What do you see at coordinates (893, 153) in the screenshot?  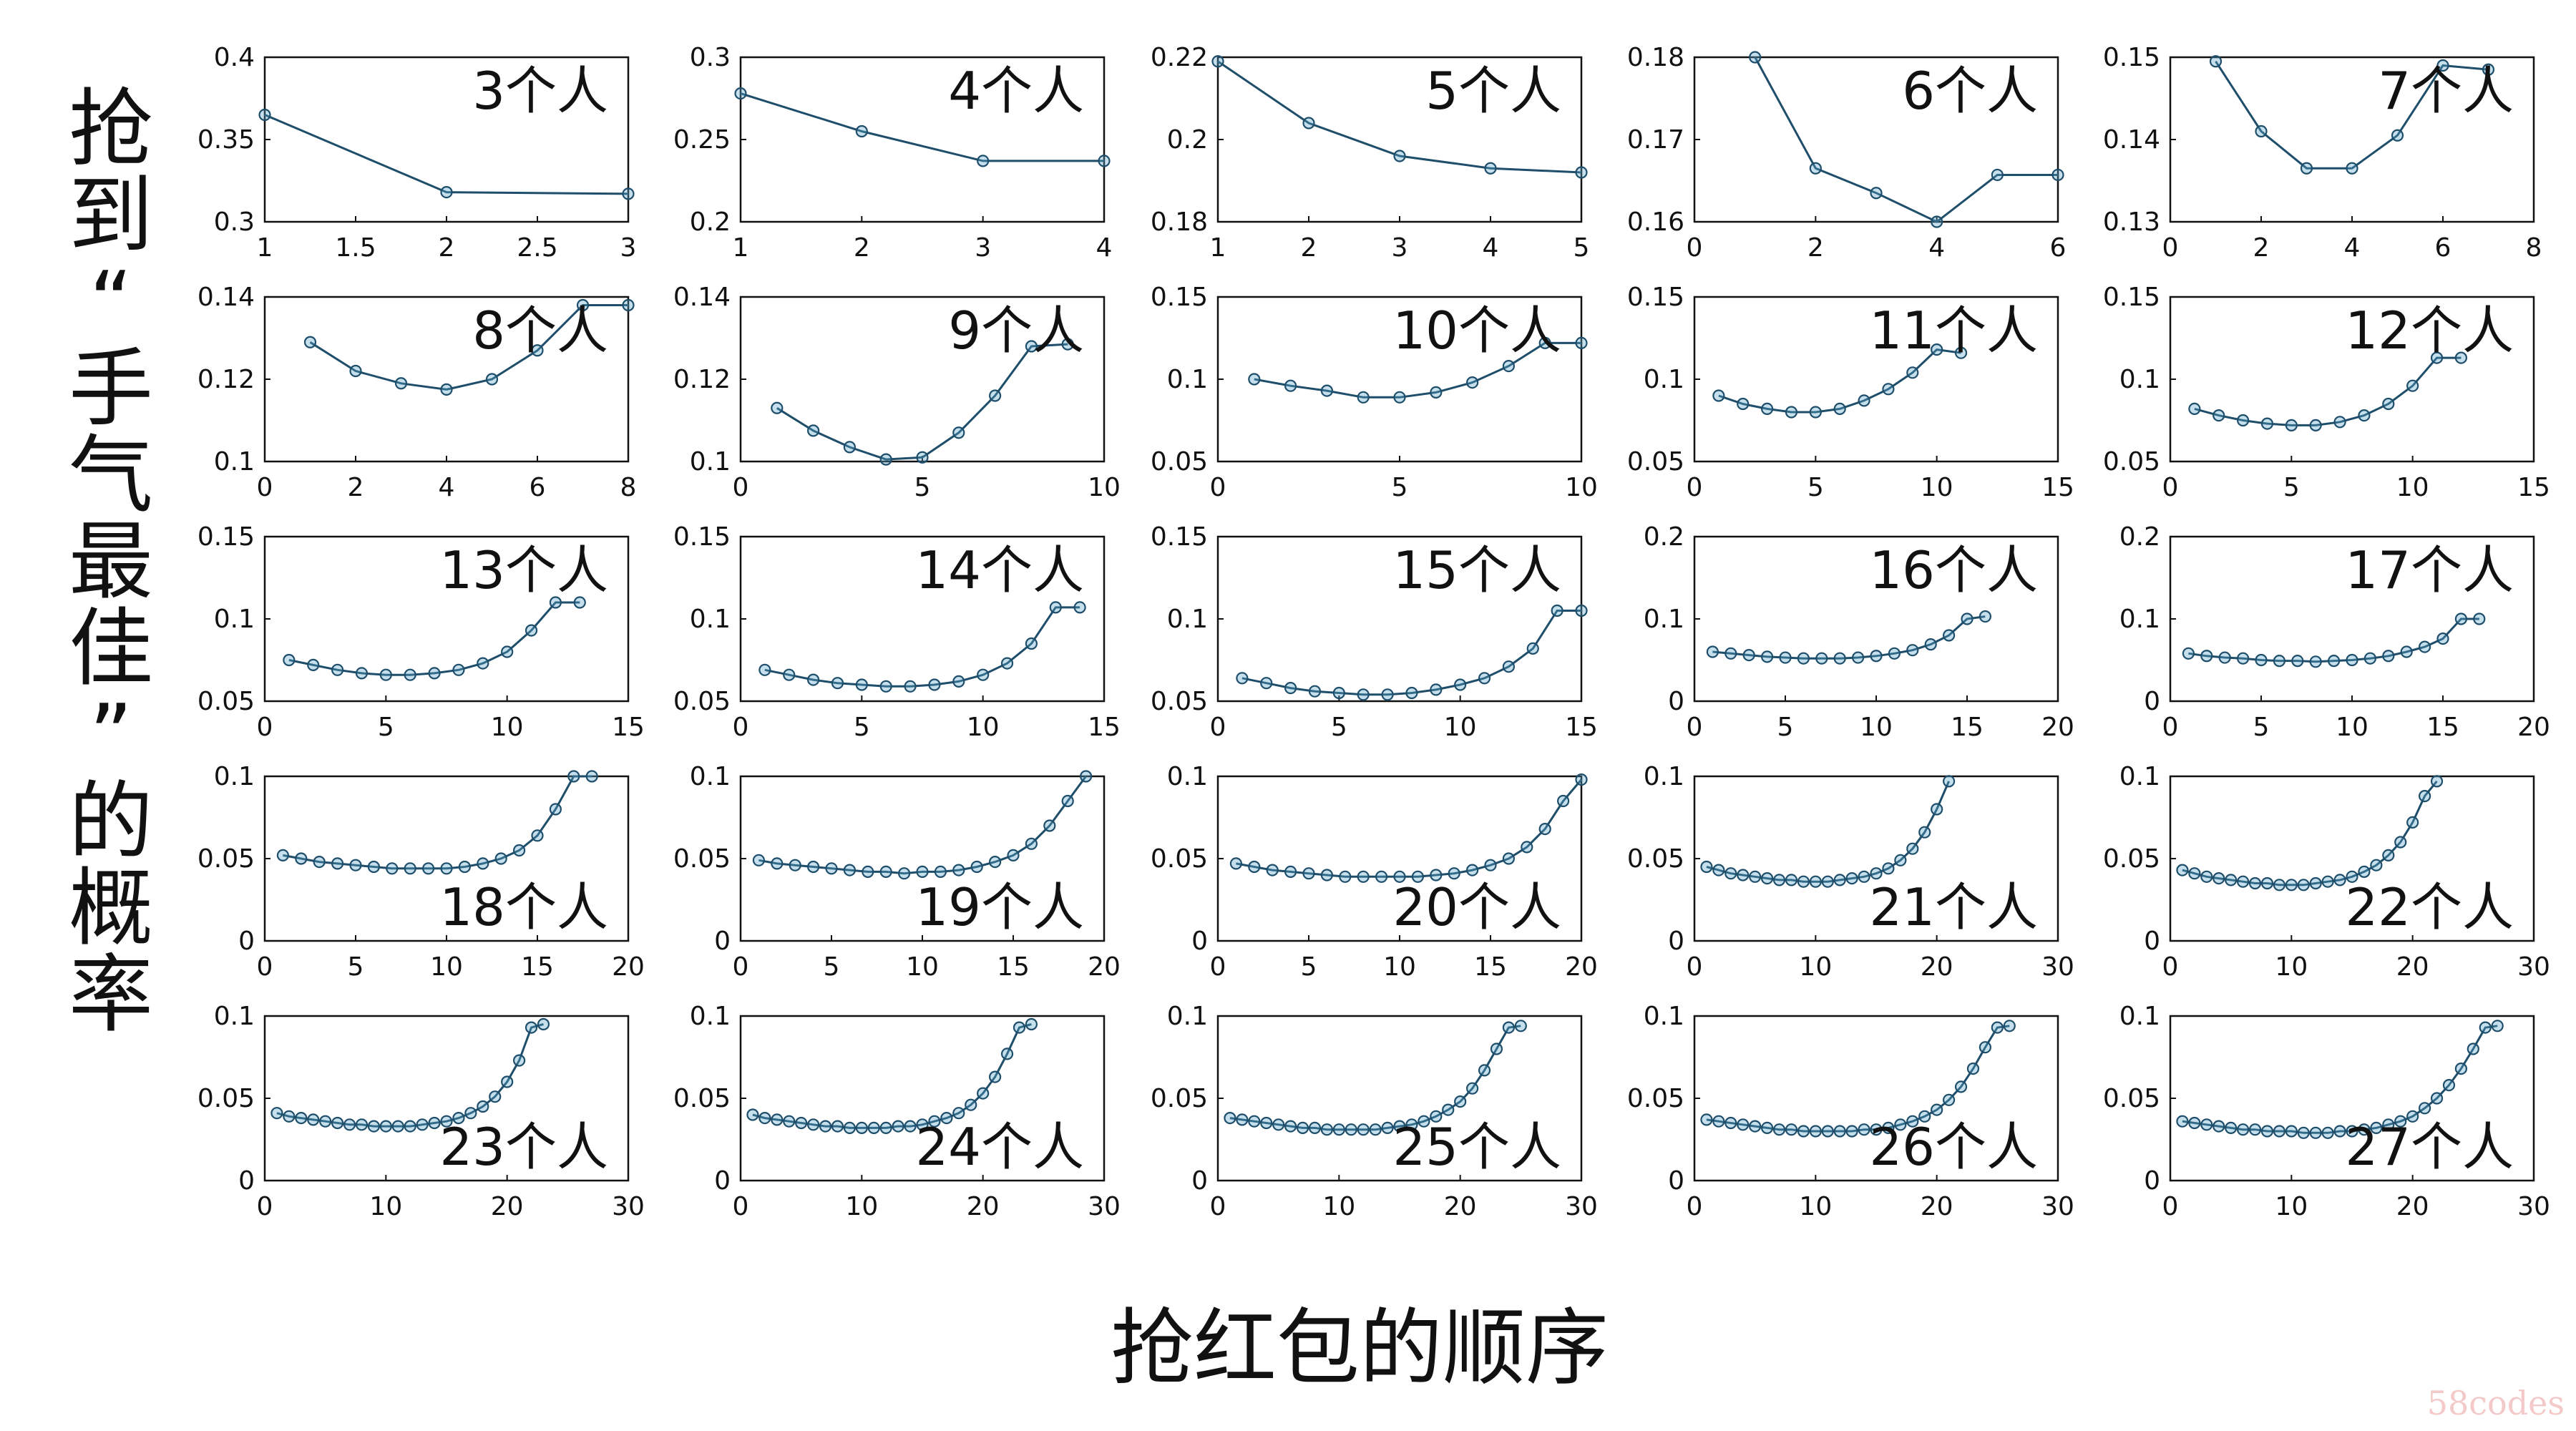 I see `subplot-4: 1 2 3 4 0.2 0.25 0.3 4个人` at bounding box center [893, 153].